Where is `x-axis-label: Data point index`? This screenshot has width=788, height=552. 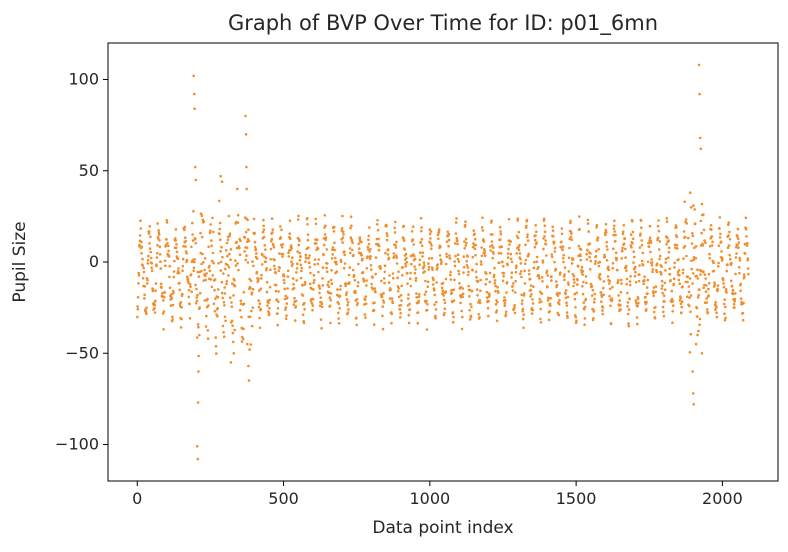 x-axis-label: Data point index is located at coordinates (442, 528).